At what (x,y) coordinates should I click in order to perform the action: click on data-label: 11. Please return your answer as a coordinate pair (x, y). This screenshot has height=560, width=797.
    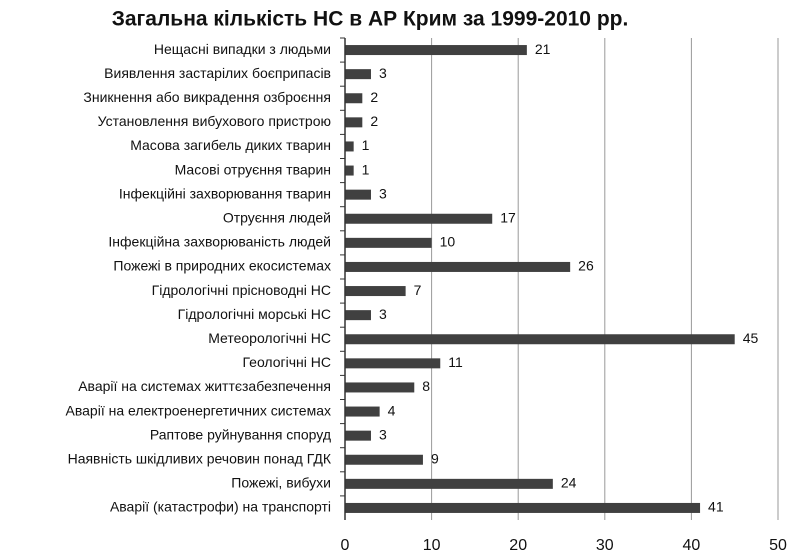
    Looking at the image, I should click on (455, 362).